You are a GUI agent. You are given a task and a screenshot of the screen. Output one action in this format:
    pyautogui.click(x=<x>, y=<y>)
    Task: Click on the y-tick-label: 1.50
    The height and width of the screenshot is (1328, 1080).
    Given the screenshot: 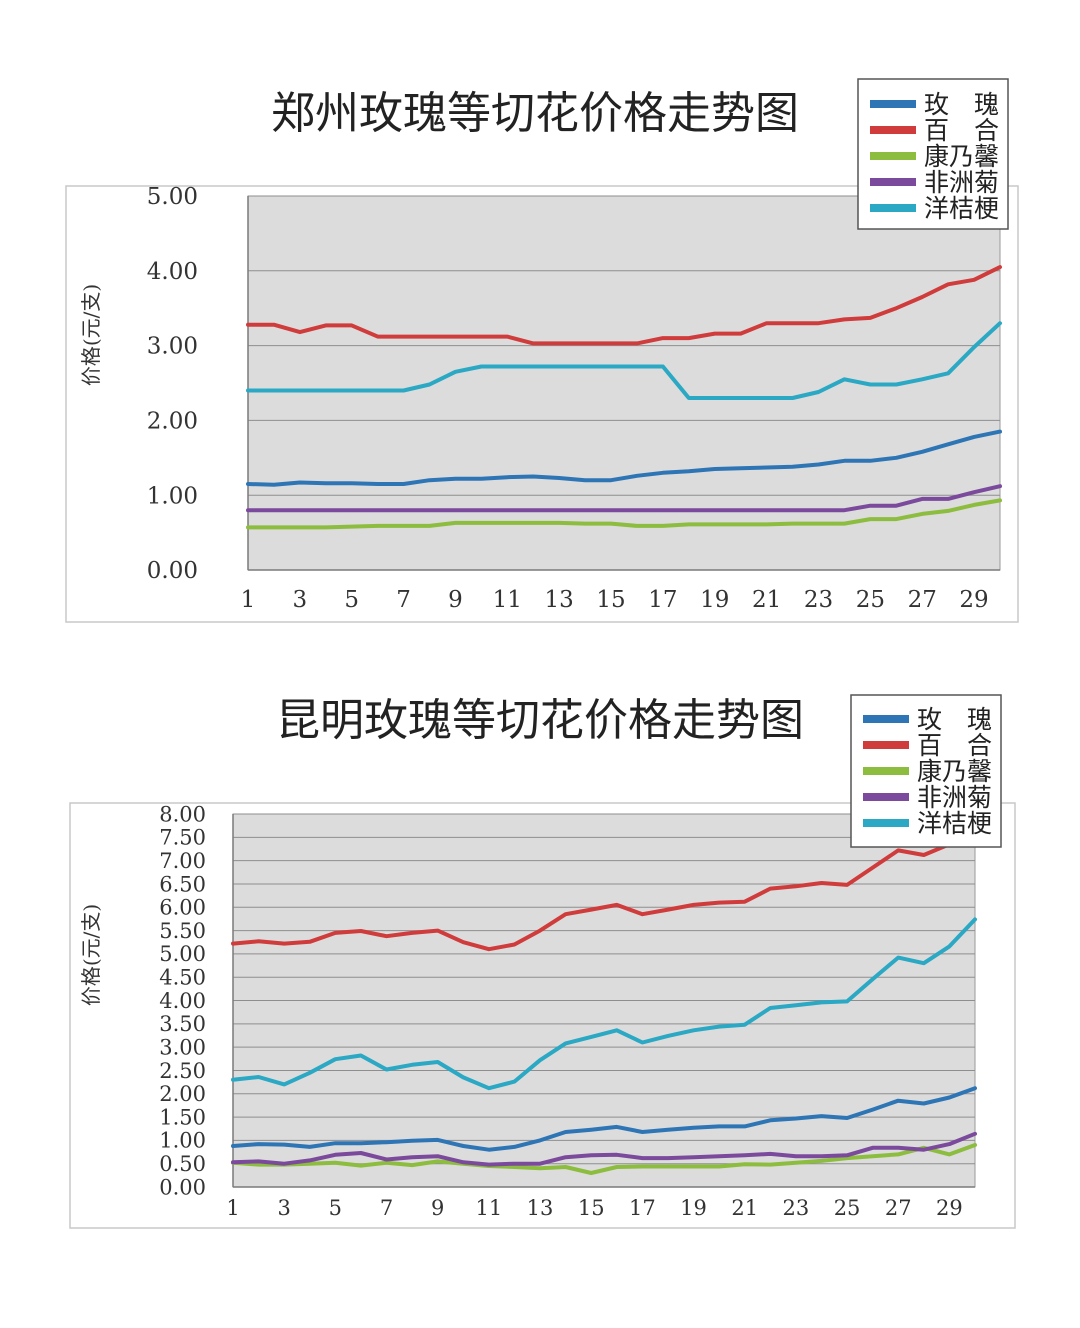 What is the action you would take?
    pyautogui.click(x=182, y=1117)
    